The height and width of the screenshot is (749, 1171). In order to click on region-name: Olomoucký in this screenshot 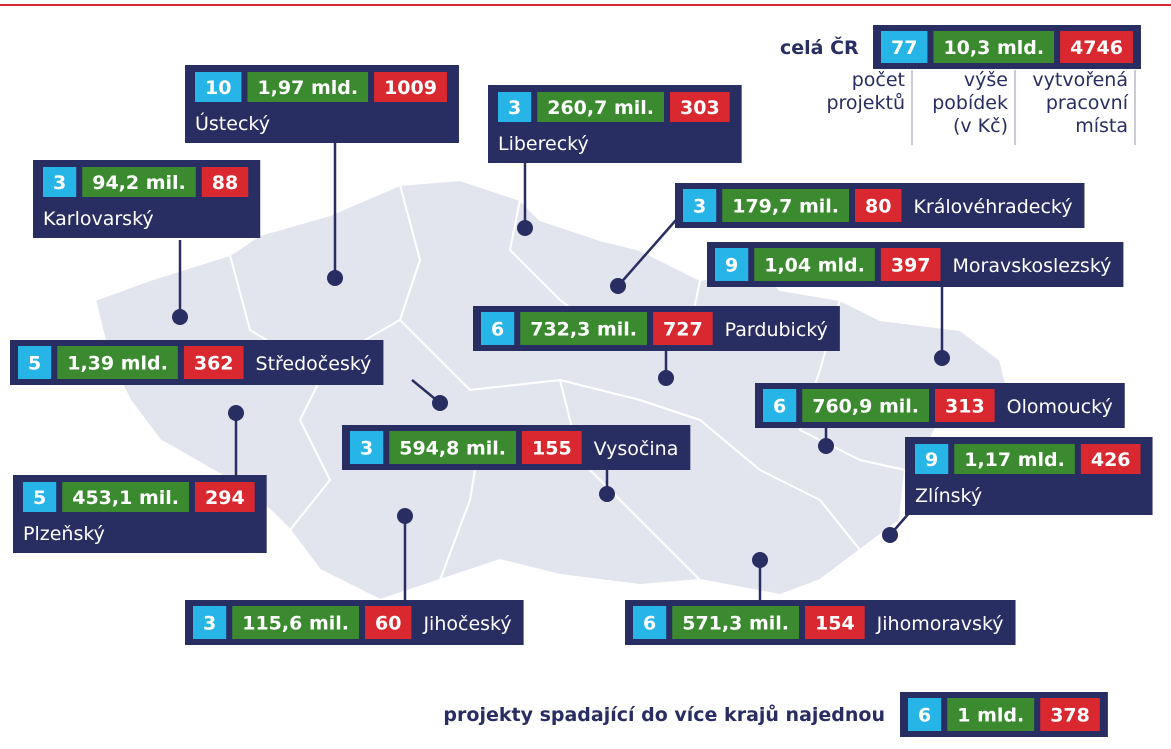, I will do `click(1060, 407)`.